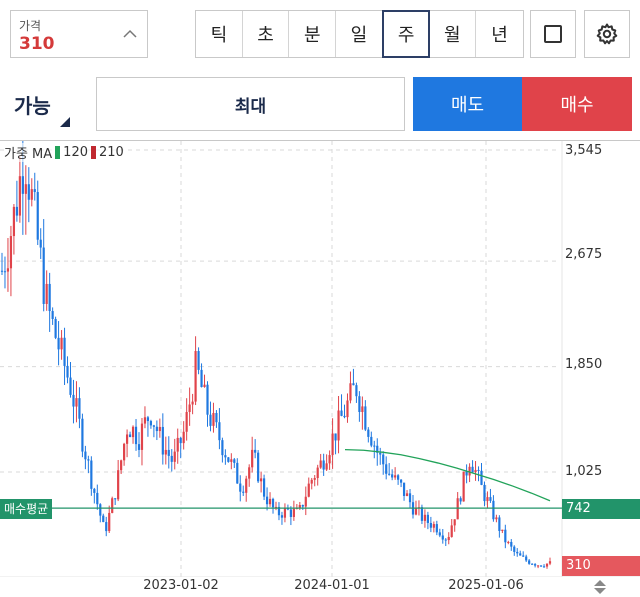  I want to click on y-tick-3545: 3,545, so click(584, 150).